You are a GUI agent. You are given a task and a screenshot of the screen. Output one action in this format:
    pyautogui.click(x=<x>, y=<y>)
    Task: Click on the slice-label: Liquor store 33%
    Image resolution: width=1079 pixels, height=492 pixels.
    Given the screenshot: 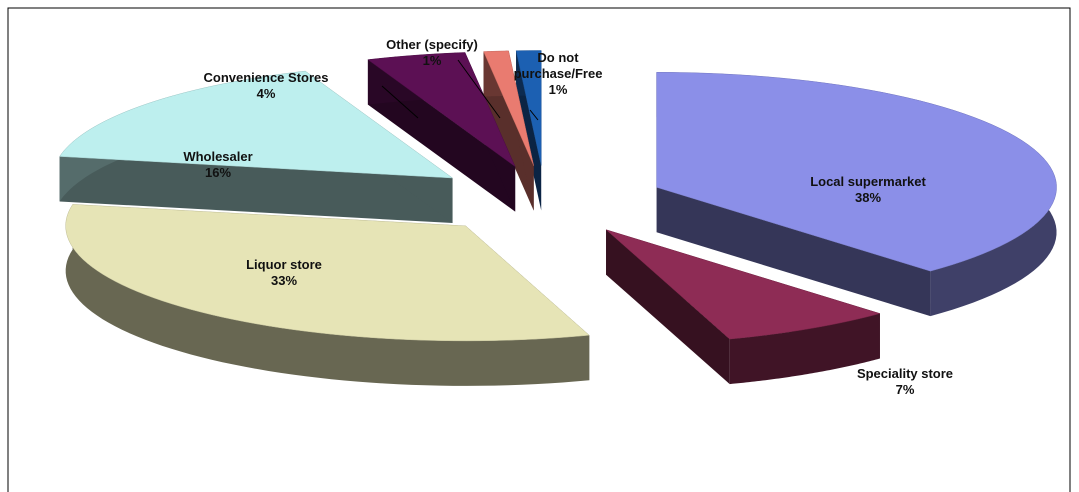 What is the action you would take?
    pyautogui.click(x=284, y=273)
    